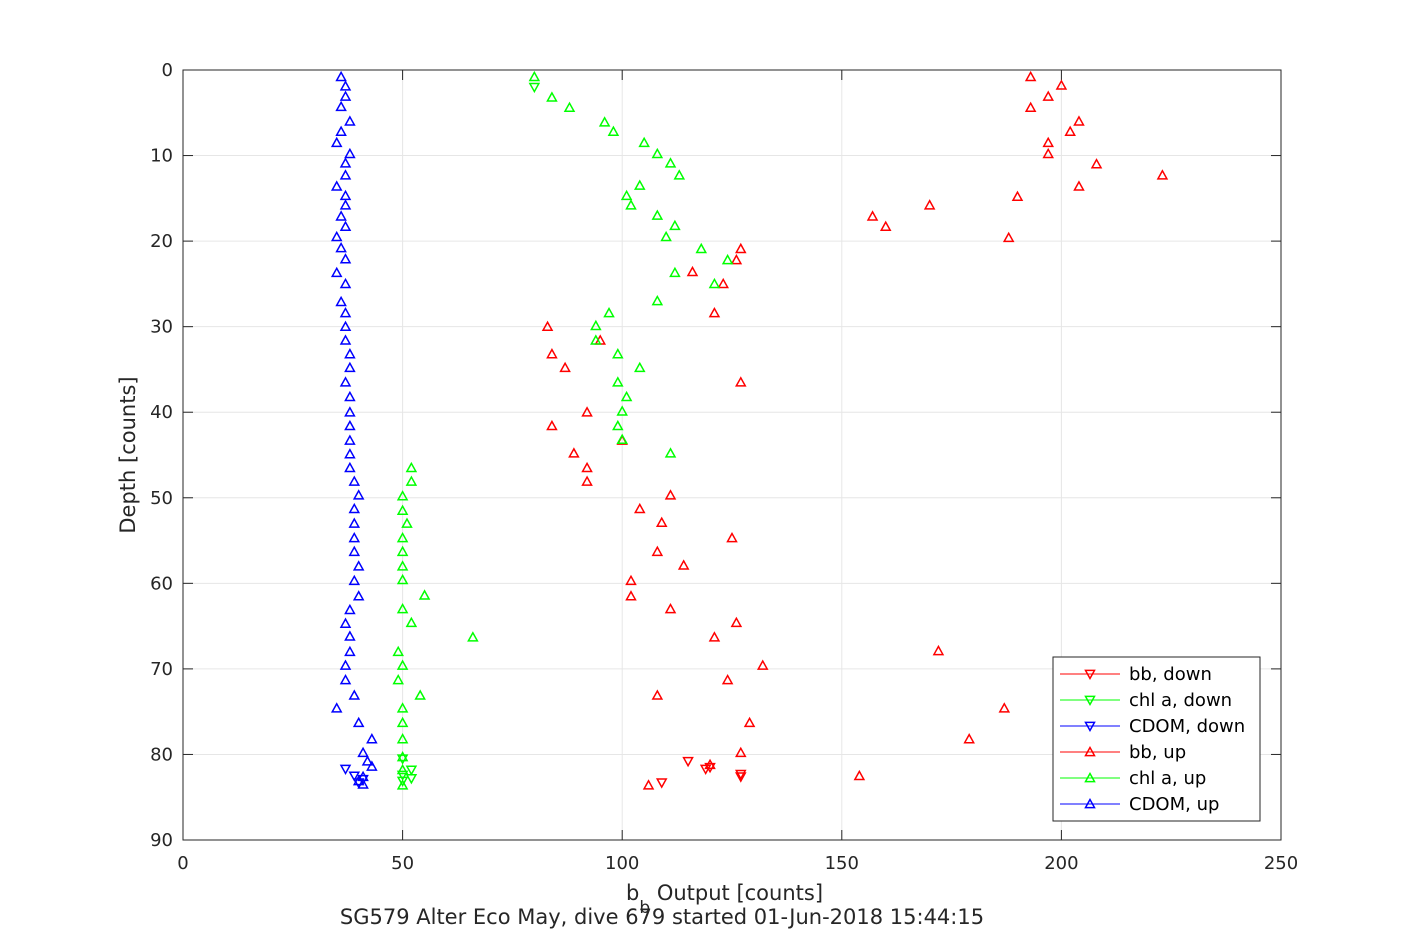 Image resolution: width=1417 pixels, height=945 pixels. What do you see at coordinates (161, 498) in the screenshot?
I see `y-tick-label: 50` at bounding box center [161, 498].